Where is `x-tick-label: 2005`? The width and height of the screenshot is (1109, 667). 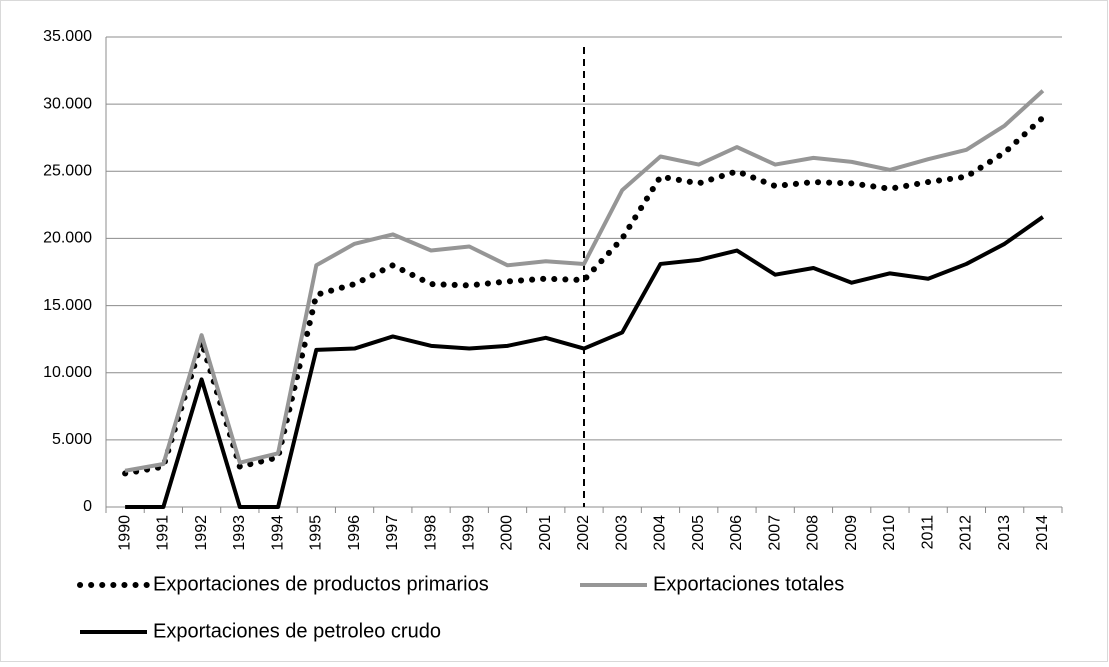 x-tick-label: 2005 is located at coordinates (698, 533).